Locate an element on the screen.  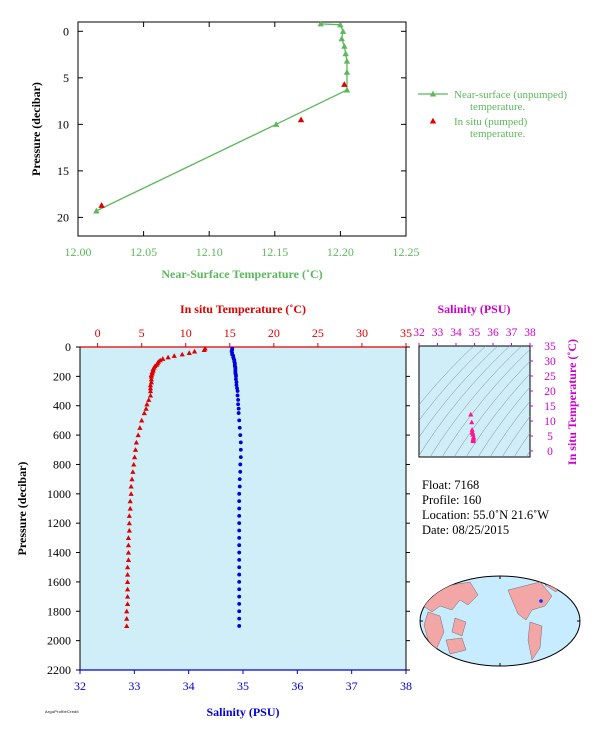
ts-y-tick-label: 25 is located at coordinates (550, 377).